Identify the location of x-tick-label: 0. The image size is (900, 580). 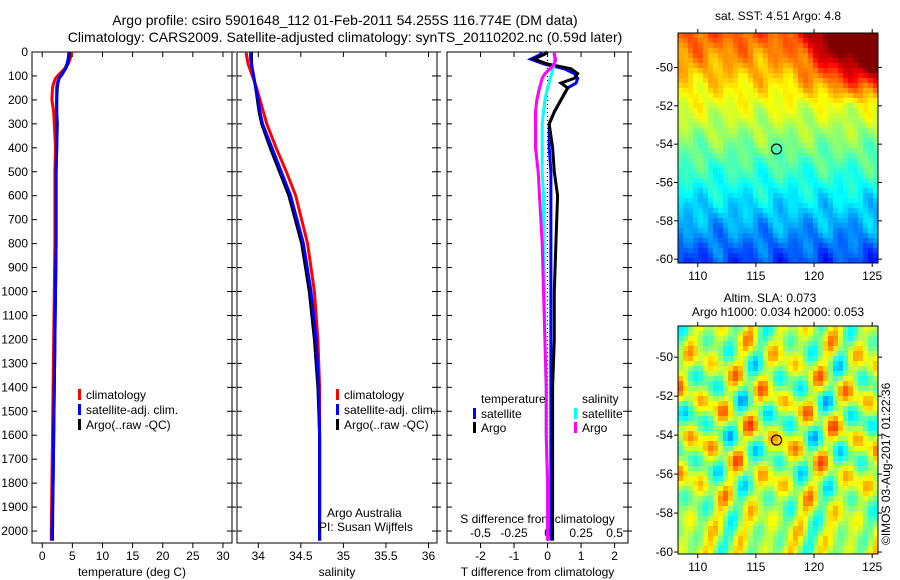
(42, 556).